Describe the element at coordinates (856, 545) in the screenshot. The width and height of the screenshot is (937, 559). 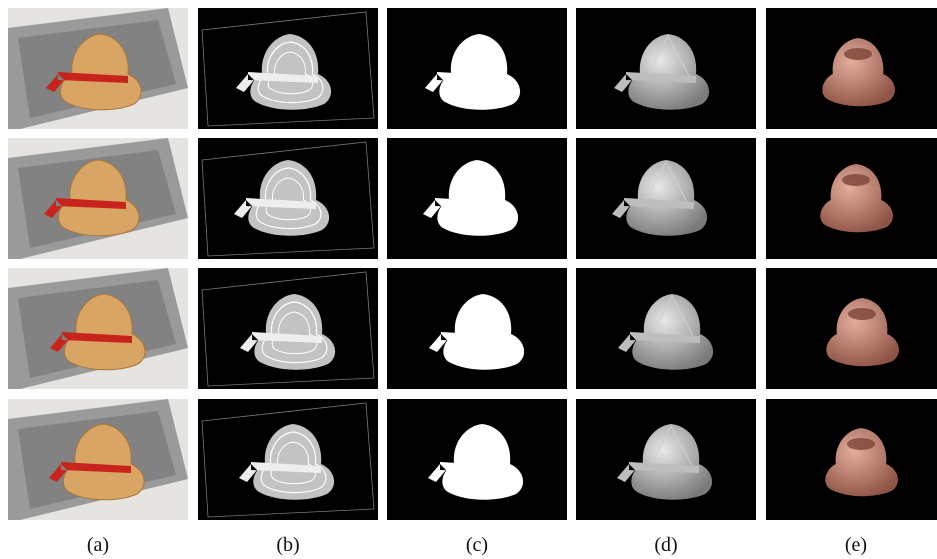
I see `caption-e: (e)` at that location.